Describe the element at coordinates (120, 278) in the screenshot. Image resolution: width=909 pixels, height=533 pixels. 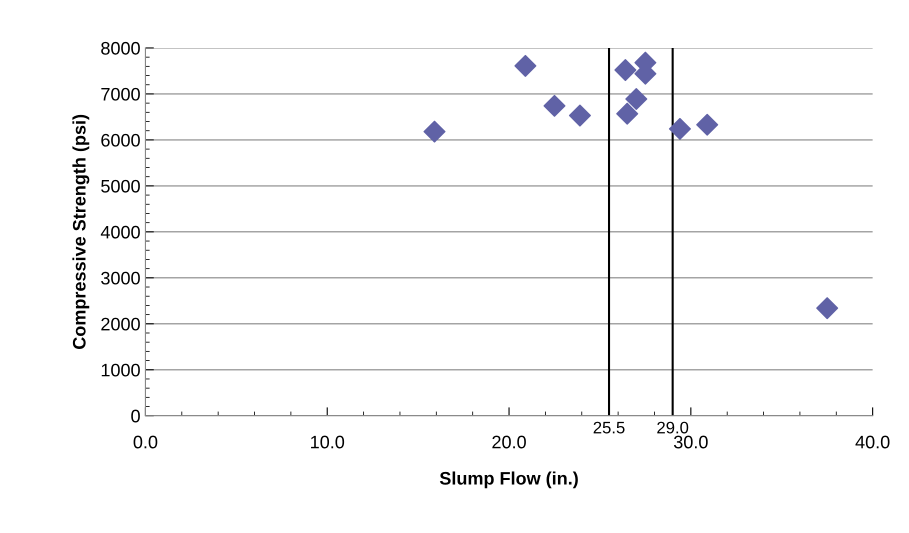
I see `y-tick-label: 3000` at that location.